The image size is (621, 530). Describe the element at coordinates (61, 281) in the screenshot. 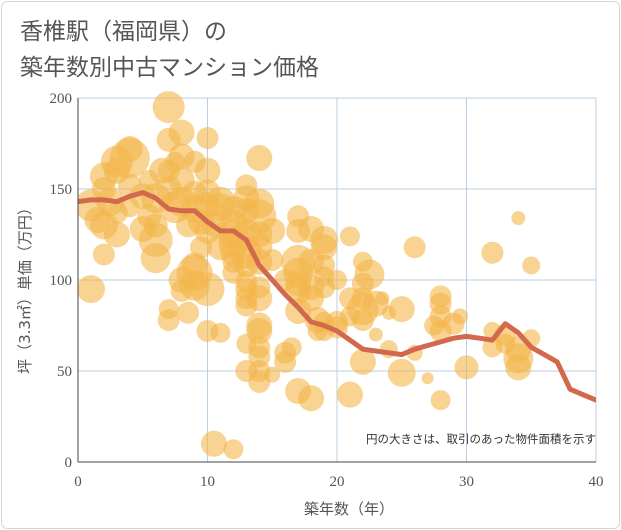

I see `y-tick-label: 100` at that location.